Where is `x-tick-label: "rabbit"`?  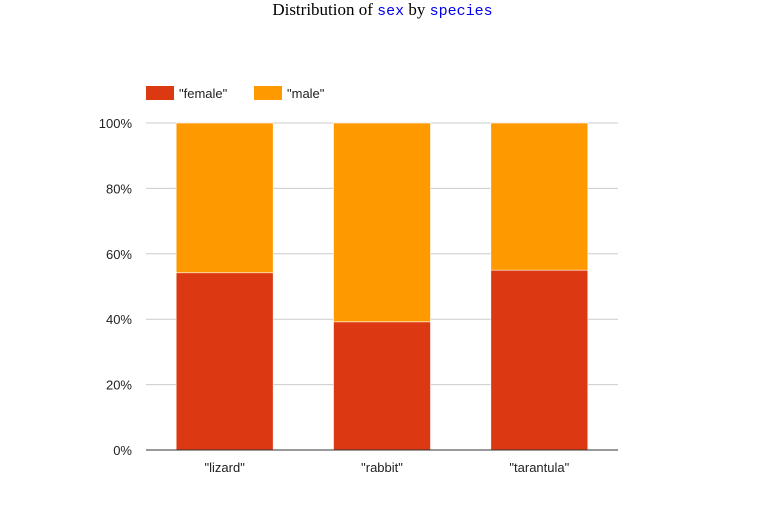
x-tick-label: "rabbit" is located at coordinates (382, 467).